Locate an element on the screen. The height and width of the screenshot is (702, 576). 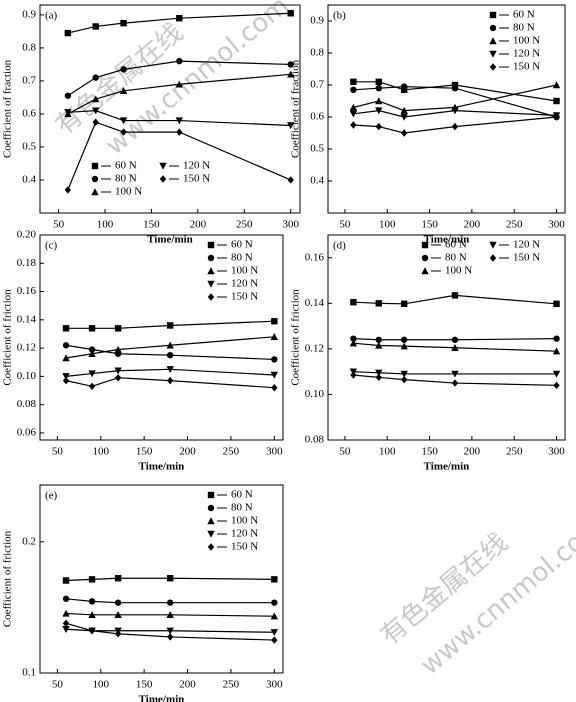
x-tick-label: 50 is located at coordinates (59, 225).